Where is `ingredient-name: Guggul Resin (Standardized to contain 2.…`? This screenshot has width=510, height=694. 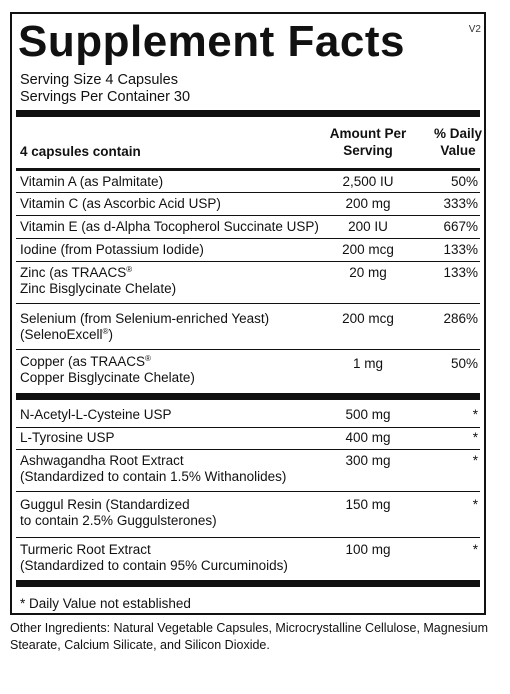 ingredient-name: Guggul Resin (Standardized to contain 2.… is located at coordinates (118, 512).